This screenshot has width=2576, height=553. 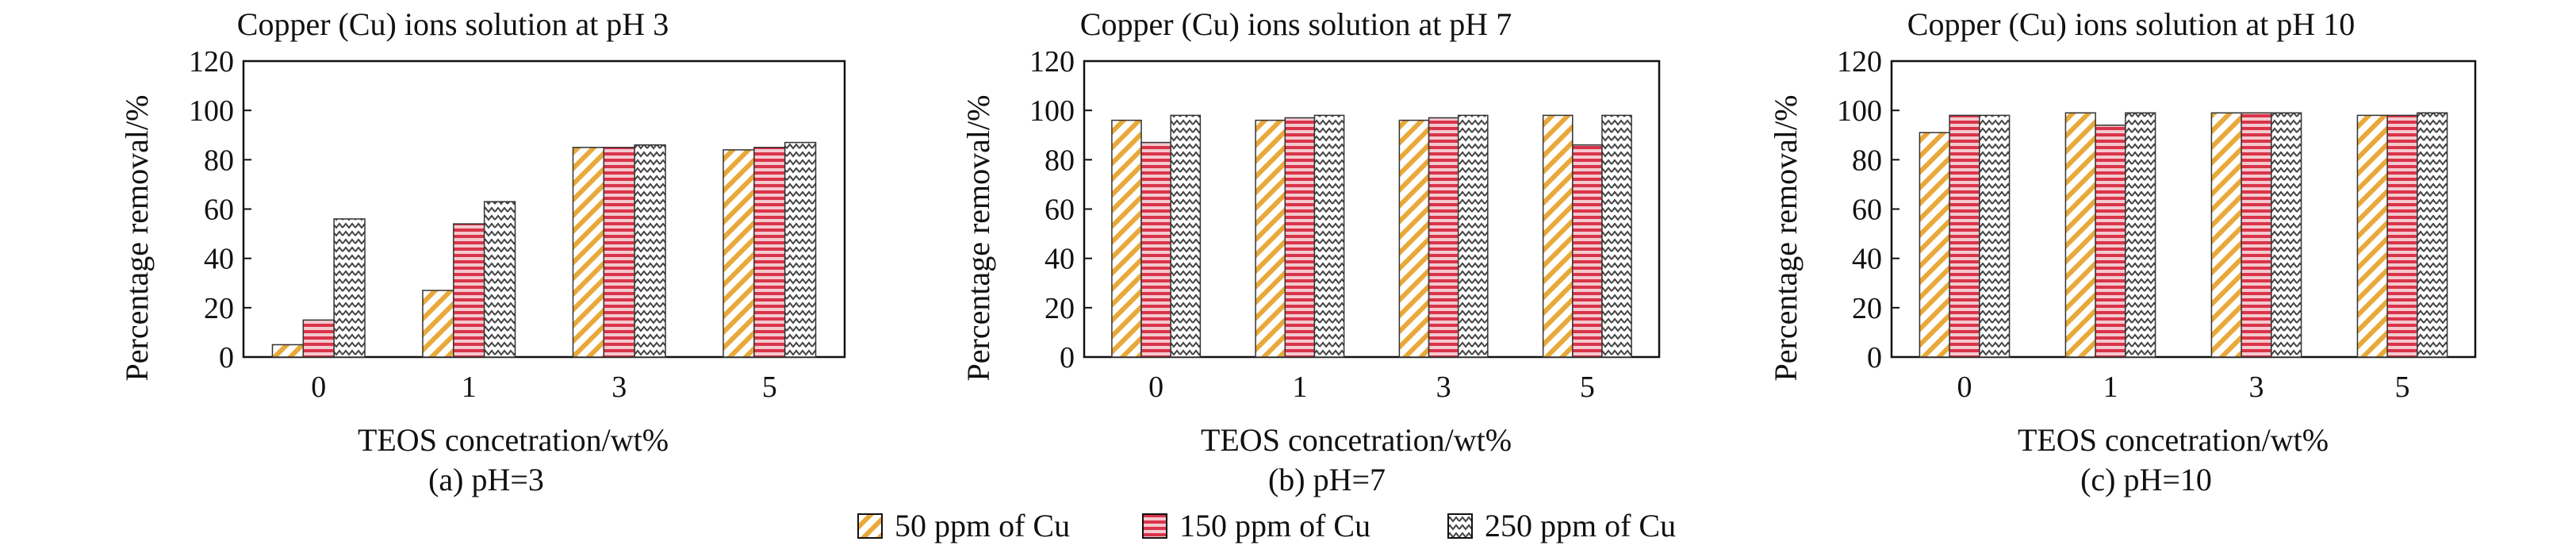 I want to click on chart-title: Copper (Cu) ions solution at pH 10, so click(x=2131, y=24).